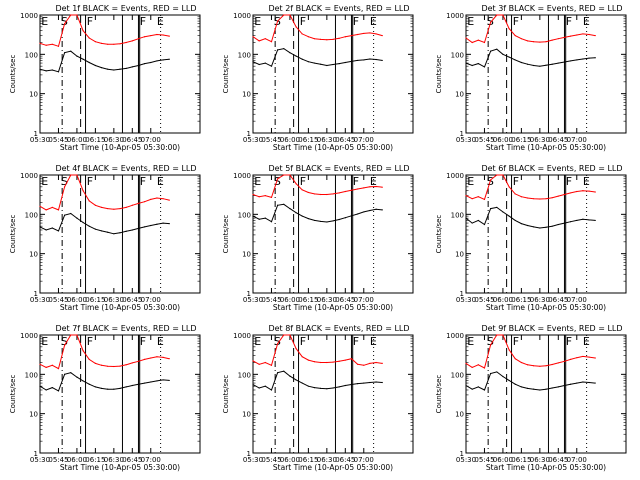 The width and height of the screenshot is (640, 480). What do you see at coordinates (540, 460) in the screenshot?
I see `x-tick-label: 06:30` at bounding box center [540, 460].